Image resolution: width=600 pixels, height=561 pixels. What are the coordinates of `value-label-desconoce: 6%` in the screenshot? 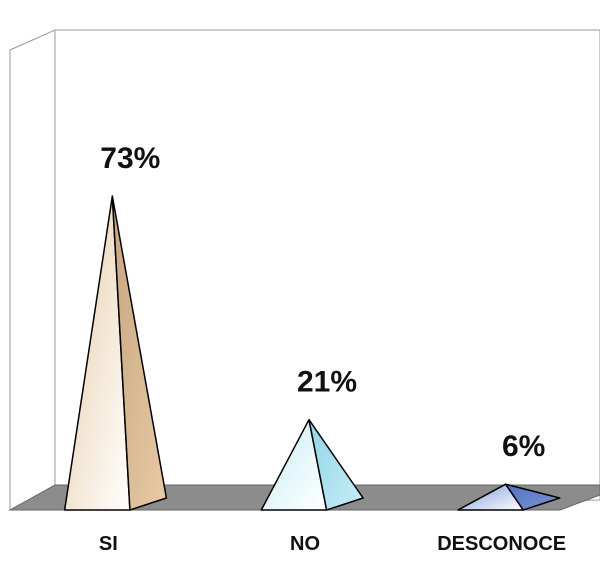 It's located at (523, 446).